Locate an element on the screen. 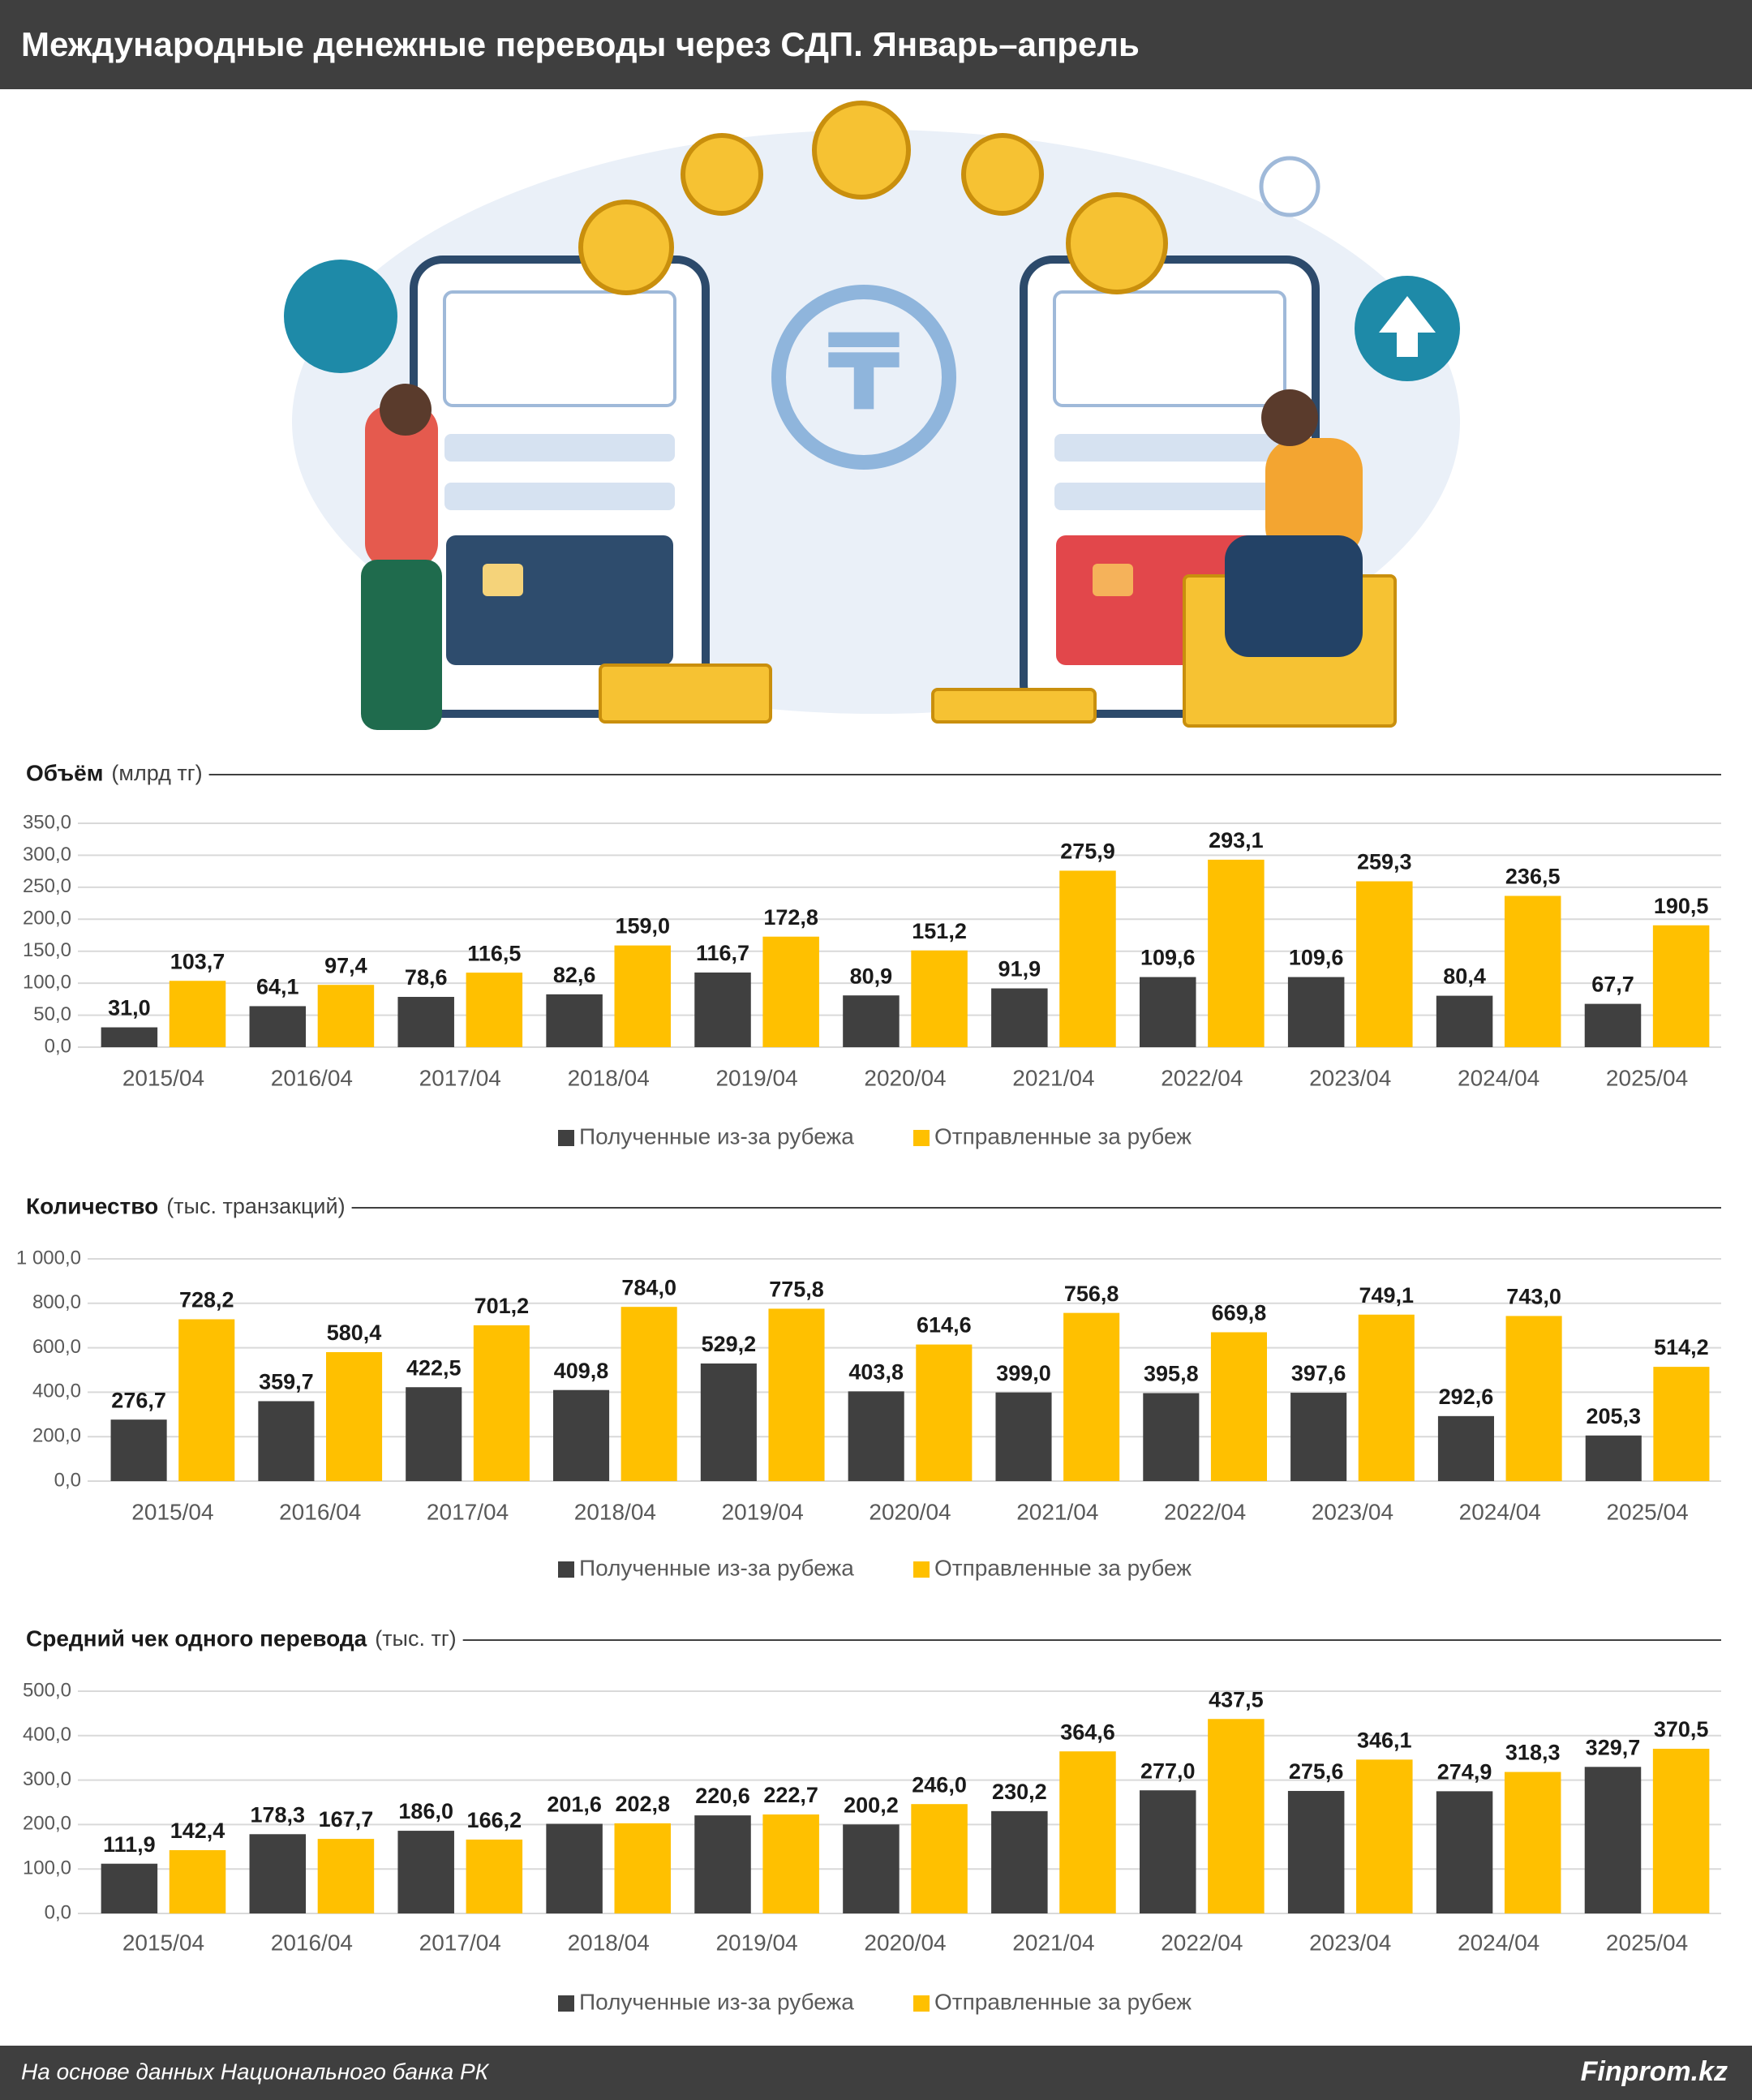 Image resolution: width=1752 pixels, height=2100 pixels. value-label: 201,6 is located at coordinates (574, 1805).